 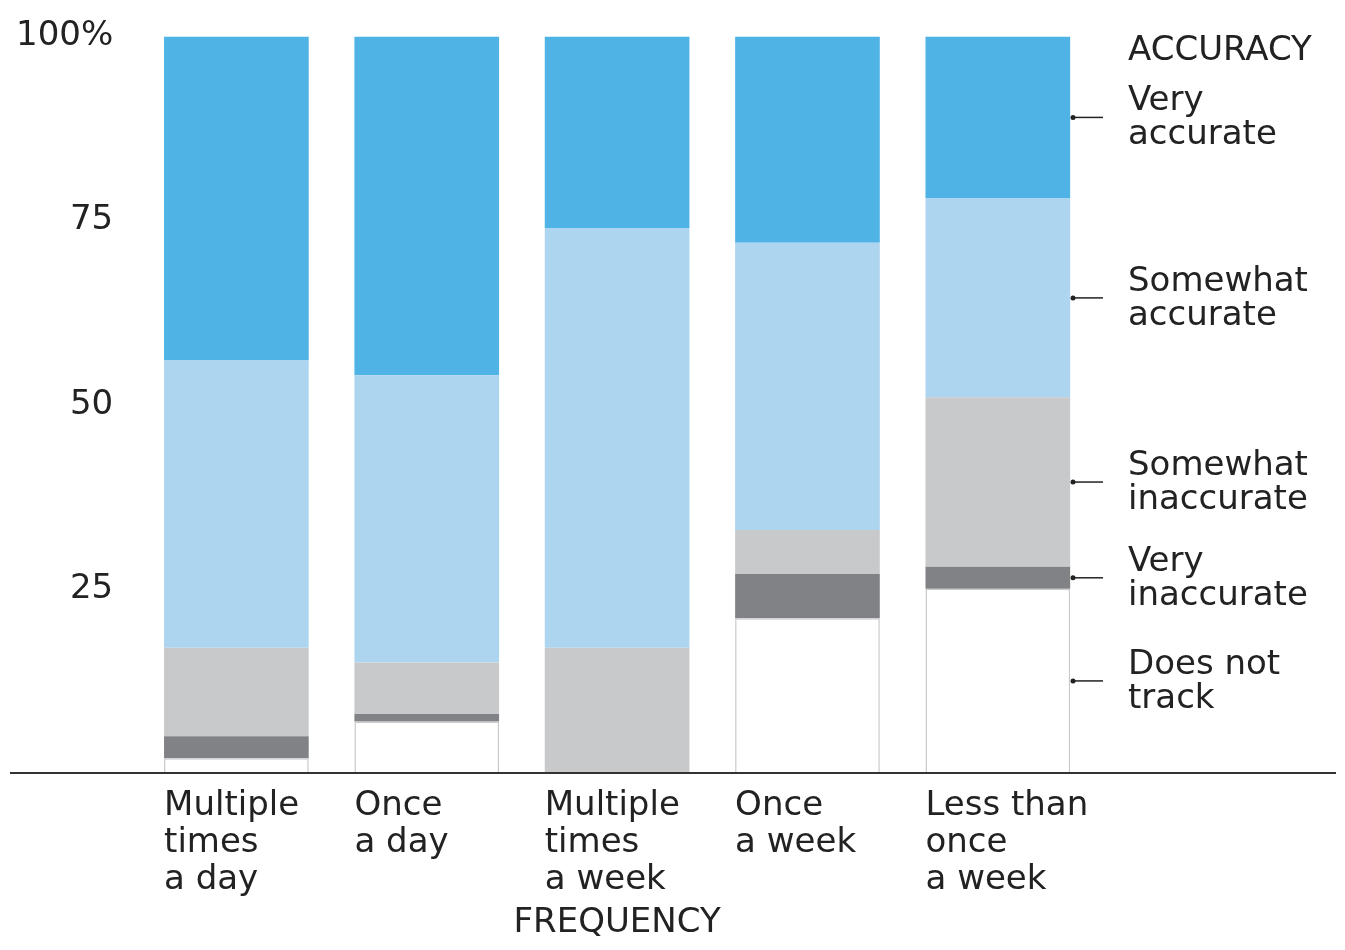 What do you see at coordinates (1007, 840) in the screenshot?
I see `x-tick-label: Less than once a week` at bounding box center [1007, 840].